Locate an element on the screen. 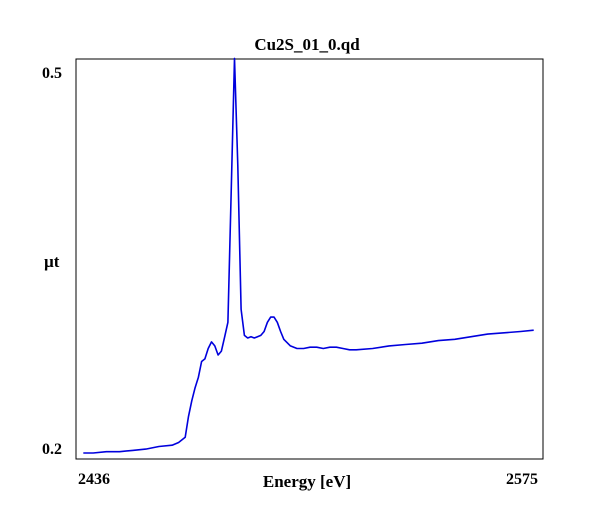  chart-title: Cu2S_01_0.qd is located at coordinates (307, 44).